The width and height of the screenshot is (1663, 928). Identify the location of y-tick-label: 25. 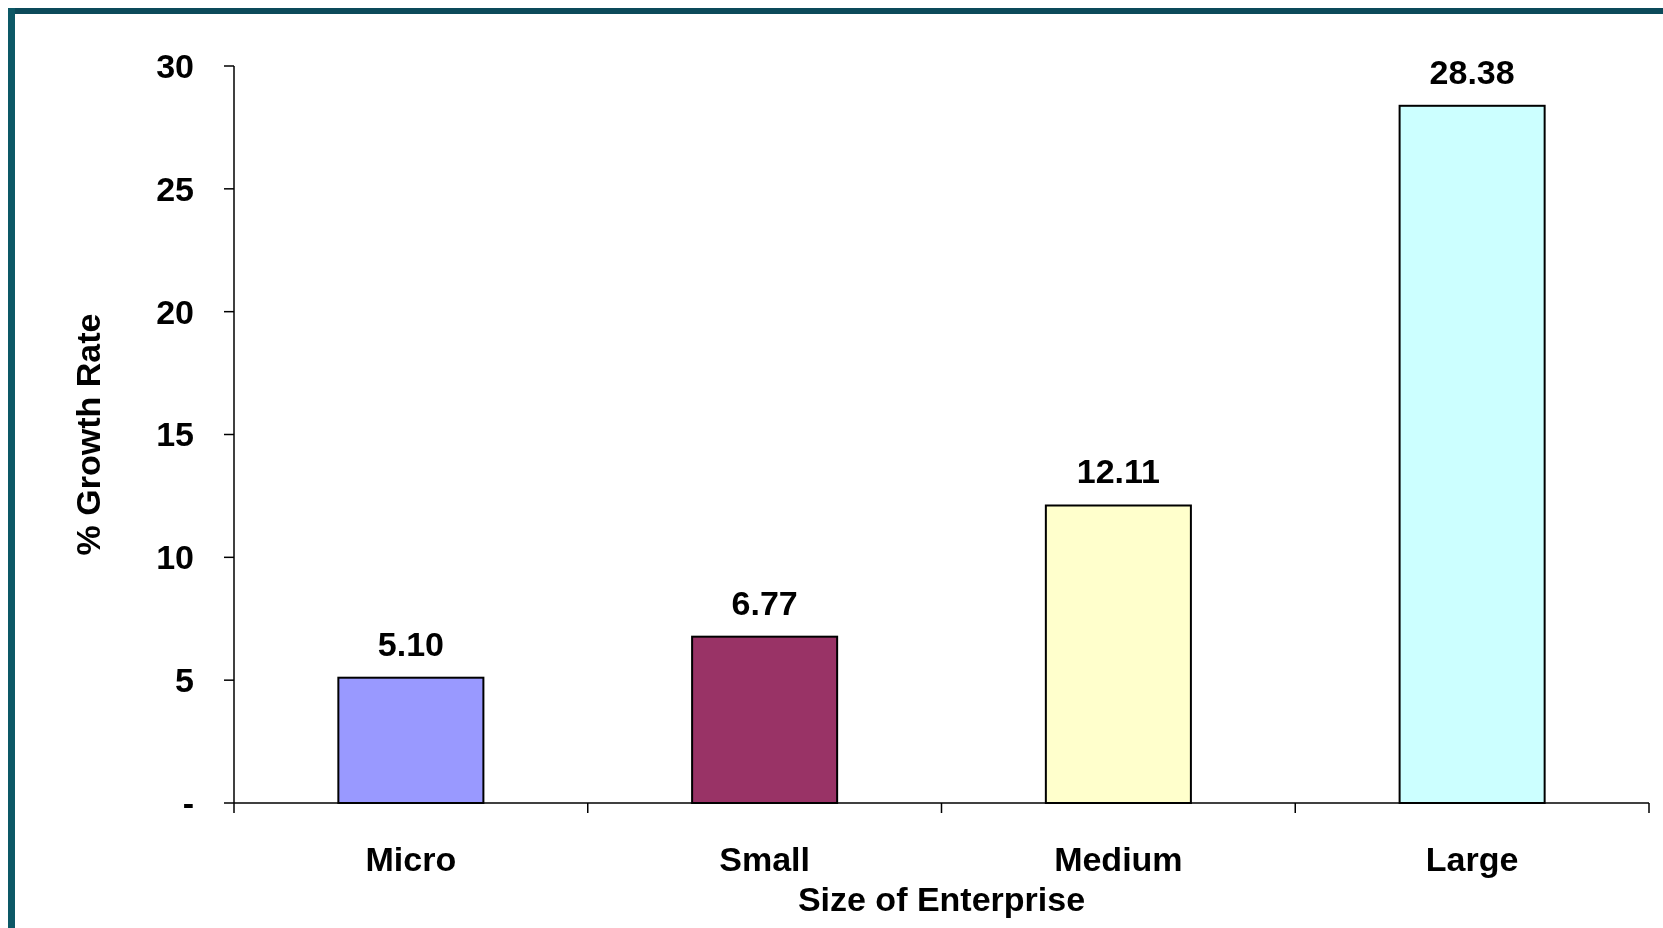
(175, 188).